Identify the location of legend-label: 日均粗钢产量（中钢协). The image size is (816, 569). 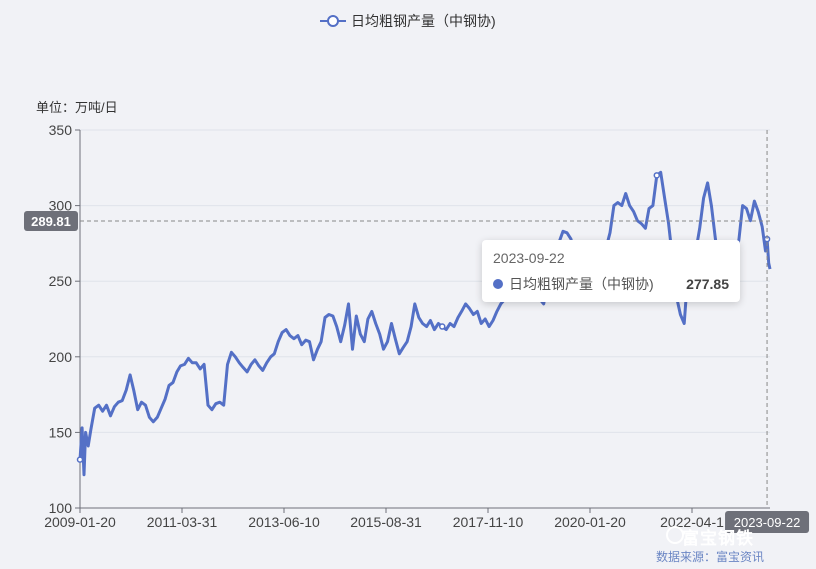
(423, 21).